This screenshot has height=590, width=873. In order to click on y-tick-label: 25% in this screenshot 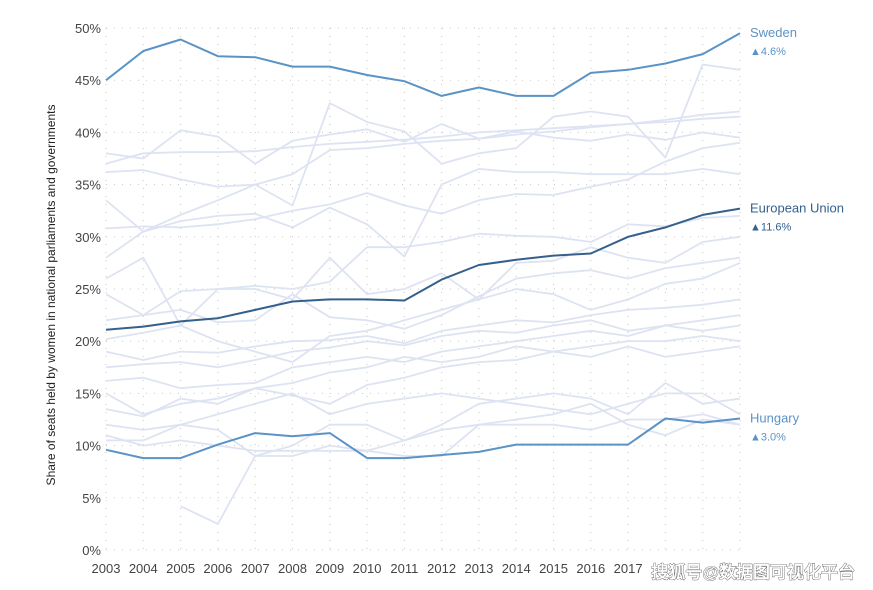, I will do `click(88, 289)`.